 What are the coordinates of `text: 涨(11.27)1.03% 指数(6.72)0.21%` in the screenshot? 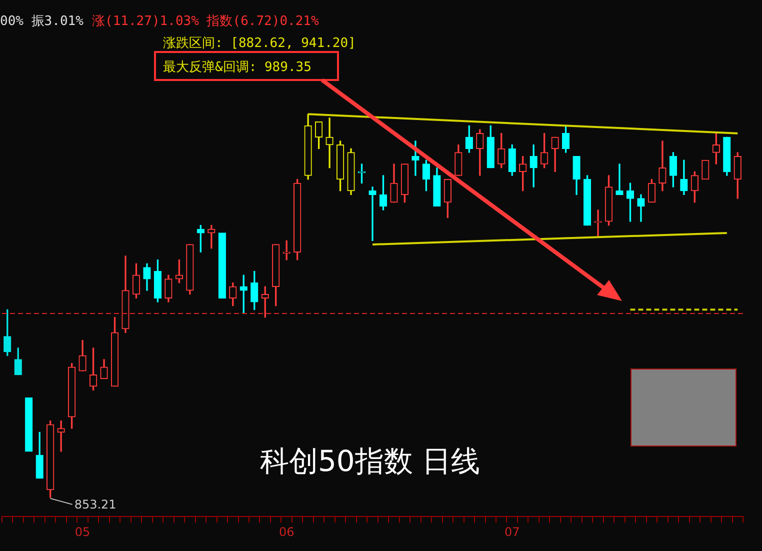 It's located at (205, 21).